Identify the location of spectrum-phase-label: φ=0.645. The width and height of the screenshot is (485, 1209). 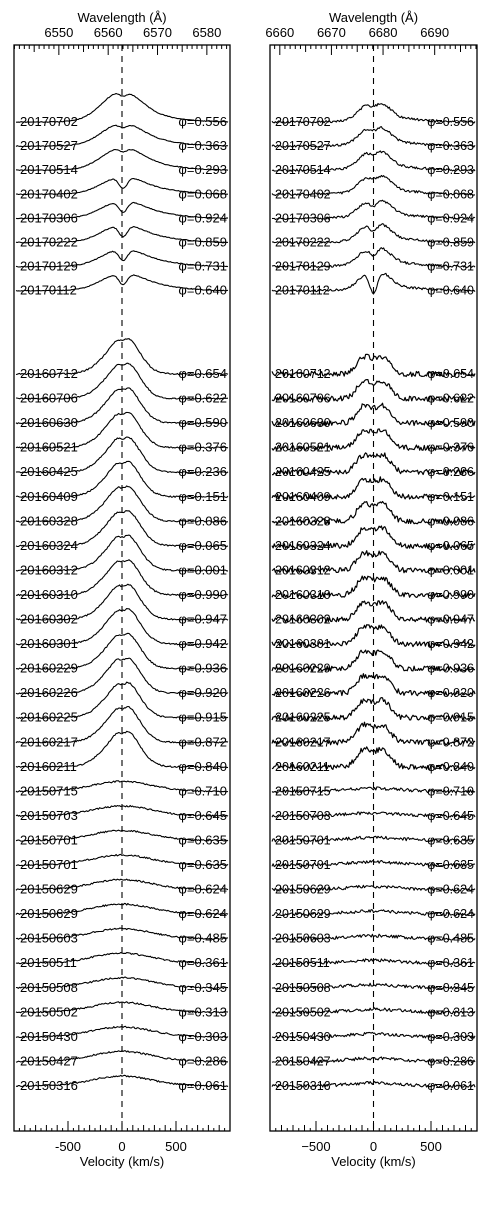
(202, 815).